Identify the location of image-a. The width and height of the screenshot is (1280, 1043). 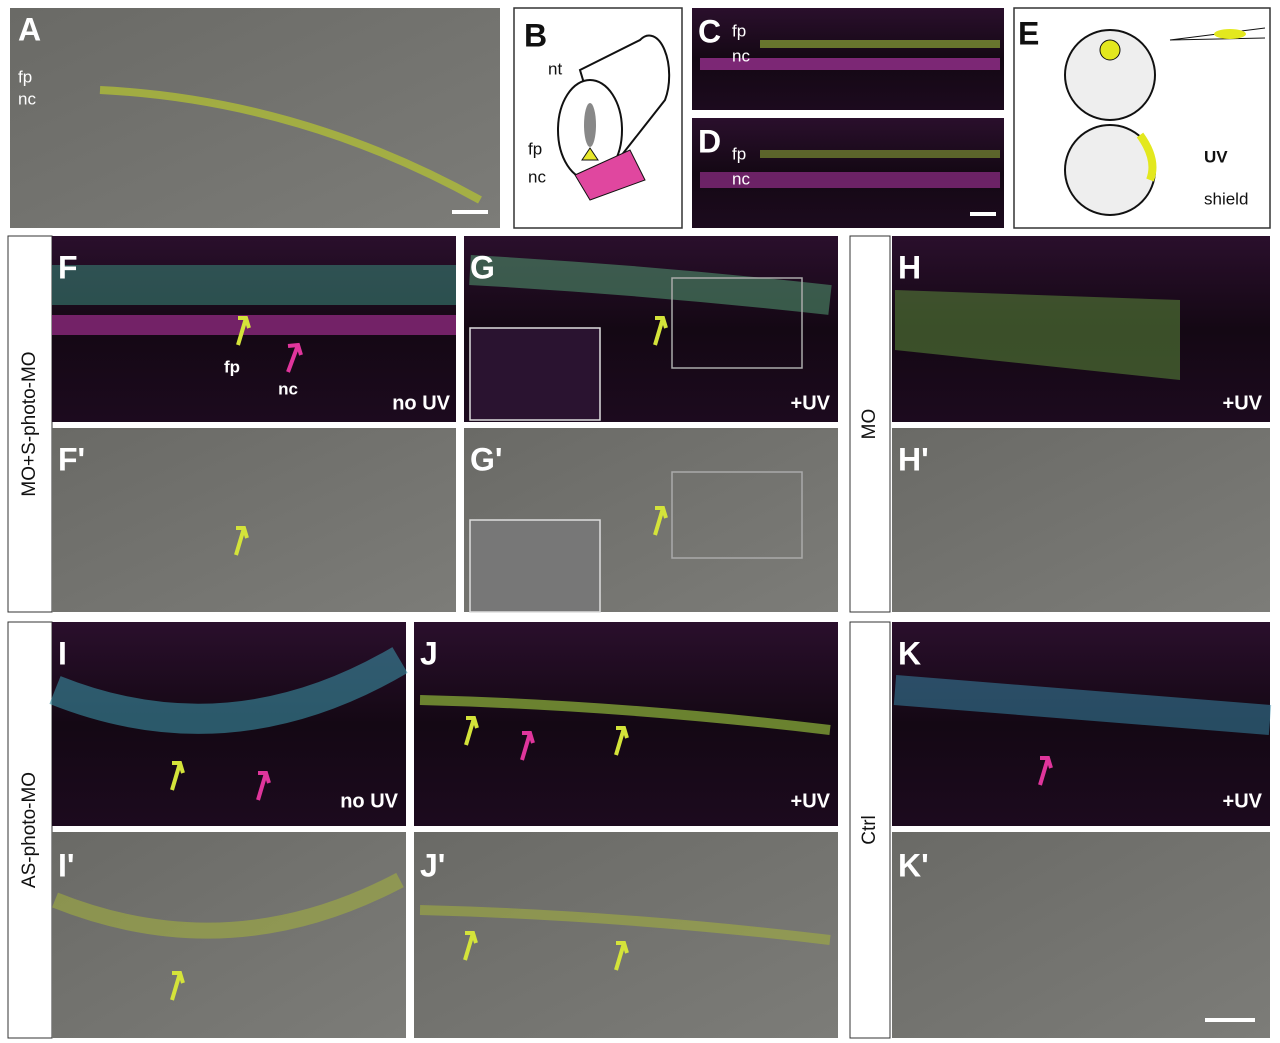
(255, 118).